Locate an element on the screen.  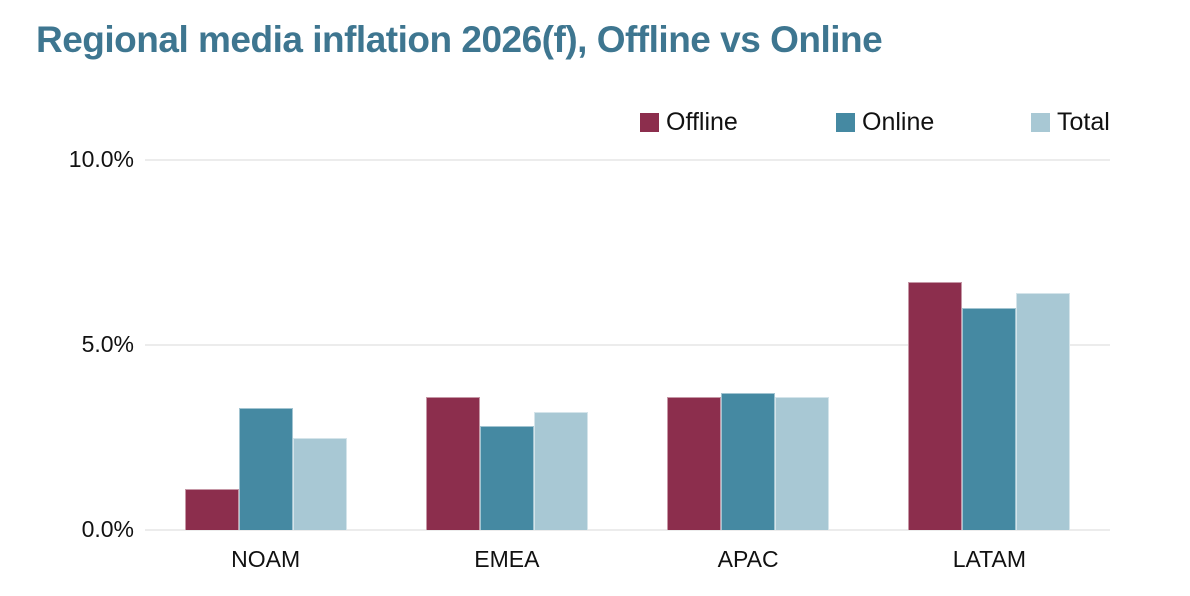
y-tick-label: 0.0% is located at coordinates (107, 528).